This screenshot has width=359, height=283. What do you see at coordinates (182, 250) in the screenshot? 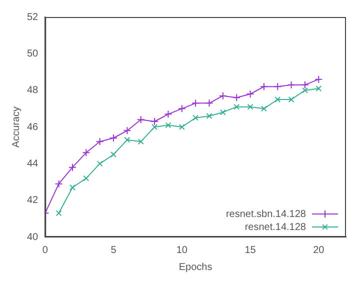
I see `x-tick-label: 10` at bounding box center [182, 250].